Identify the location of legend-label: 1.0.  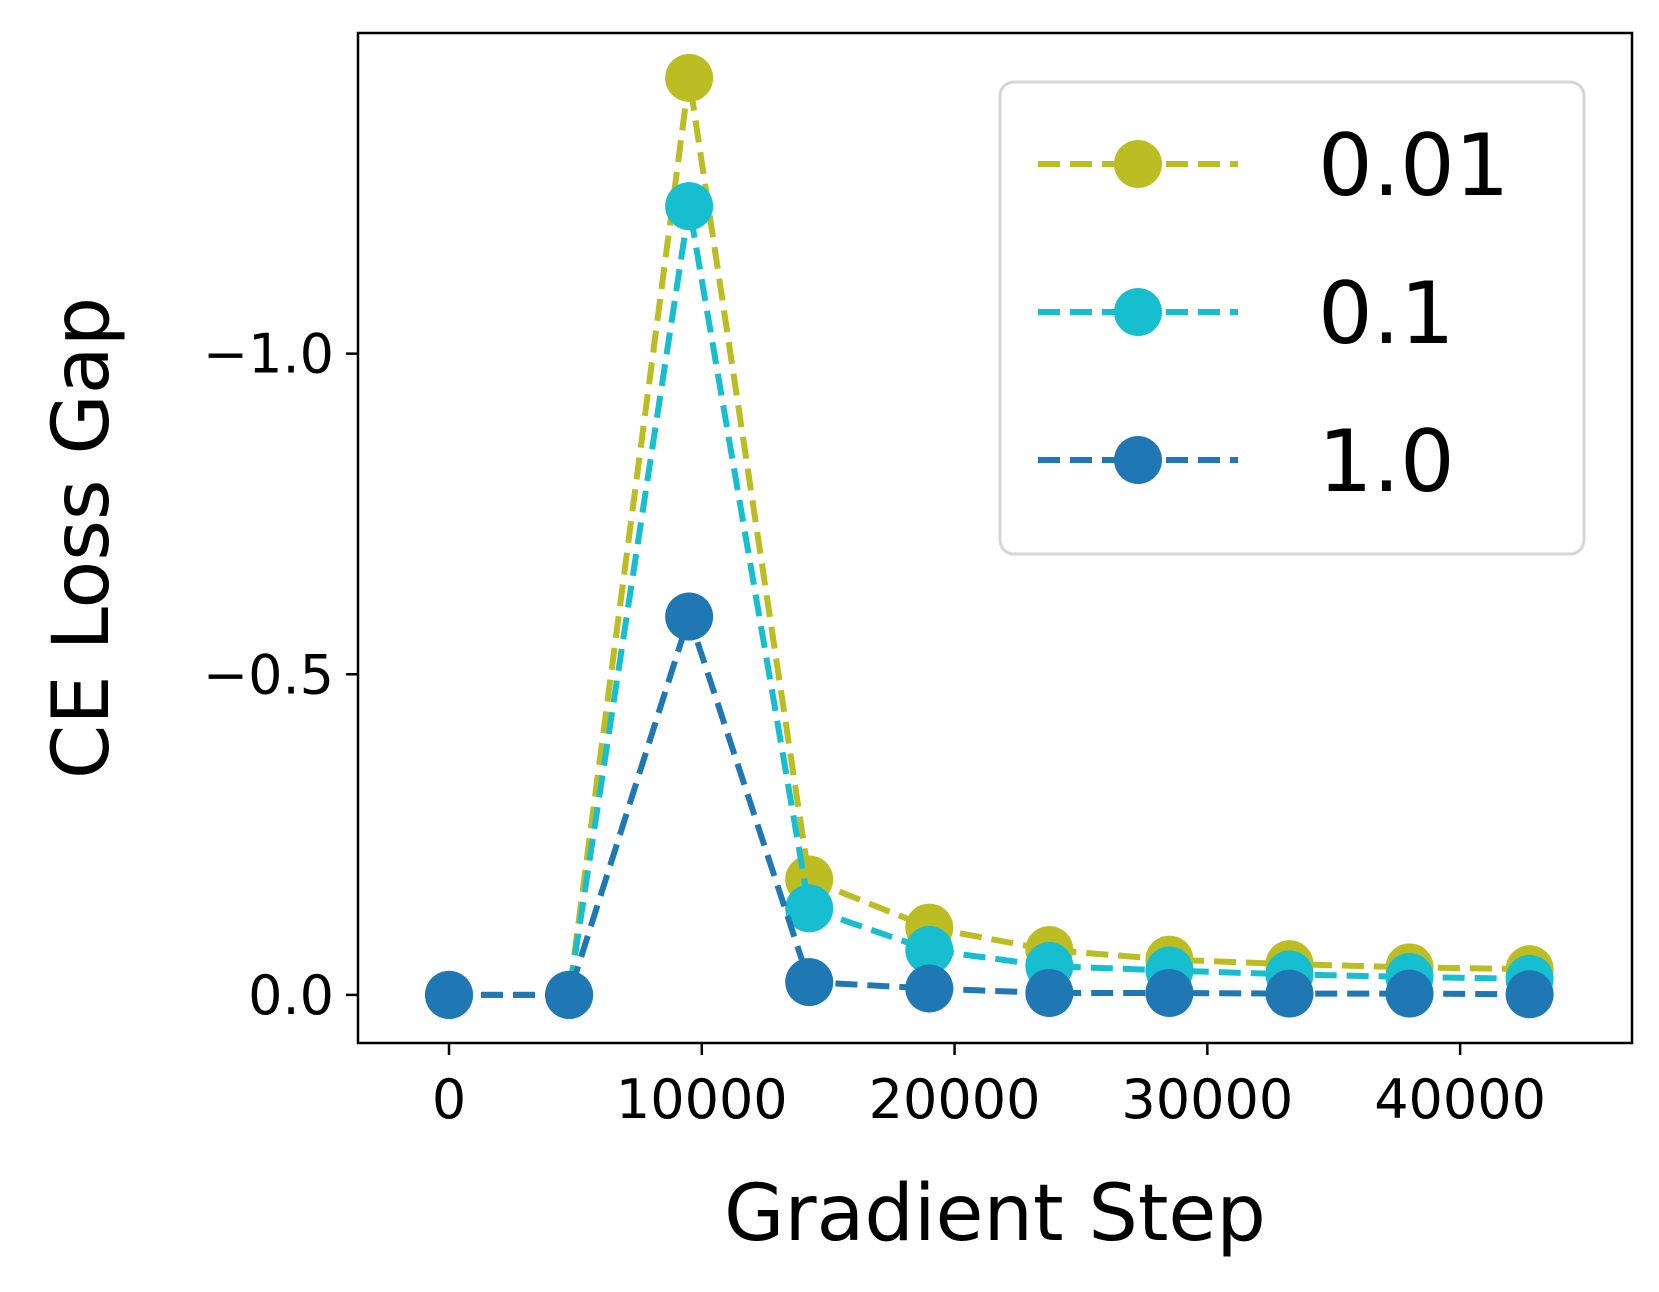
(1386, 462).